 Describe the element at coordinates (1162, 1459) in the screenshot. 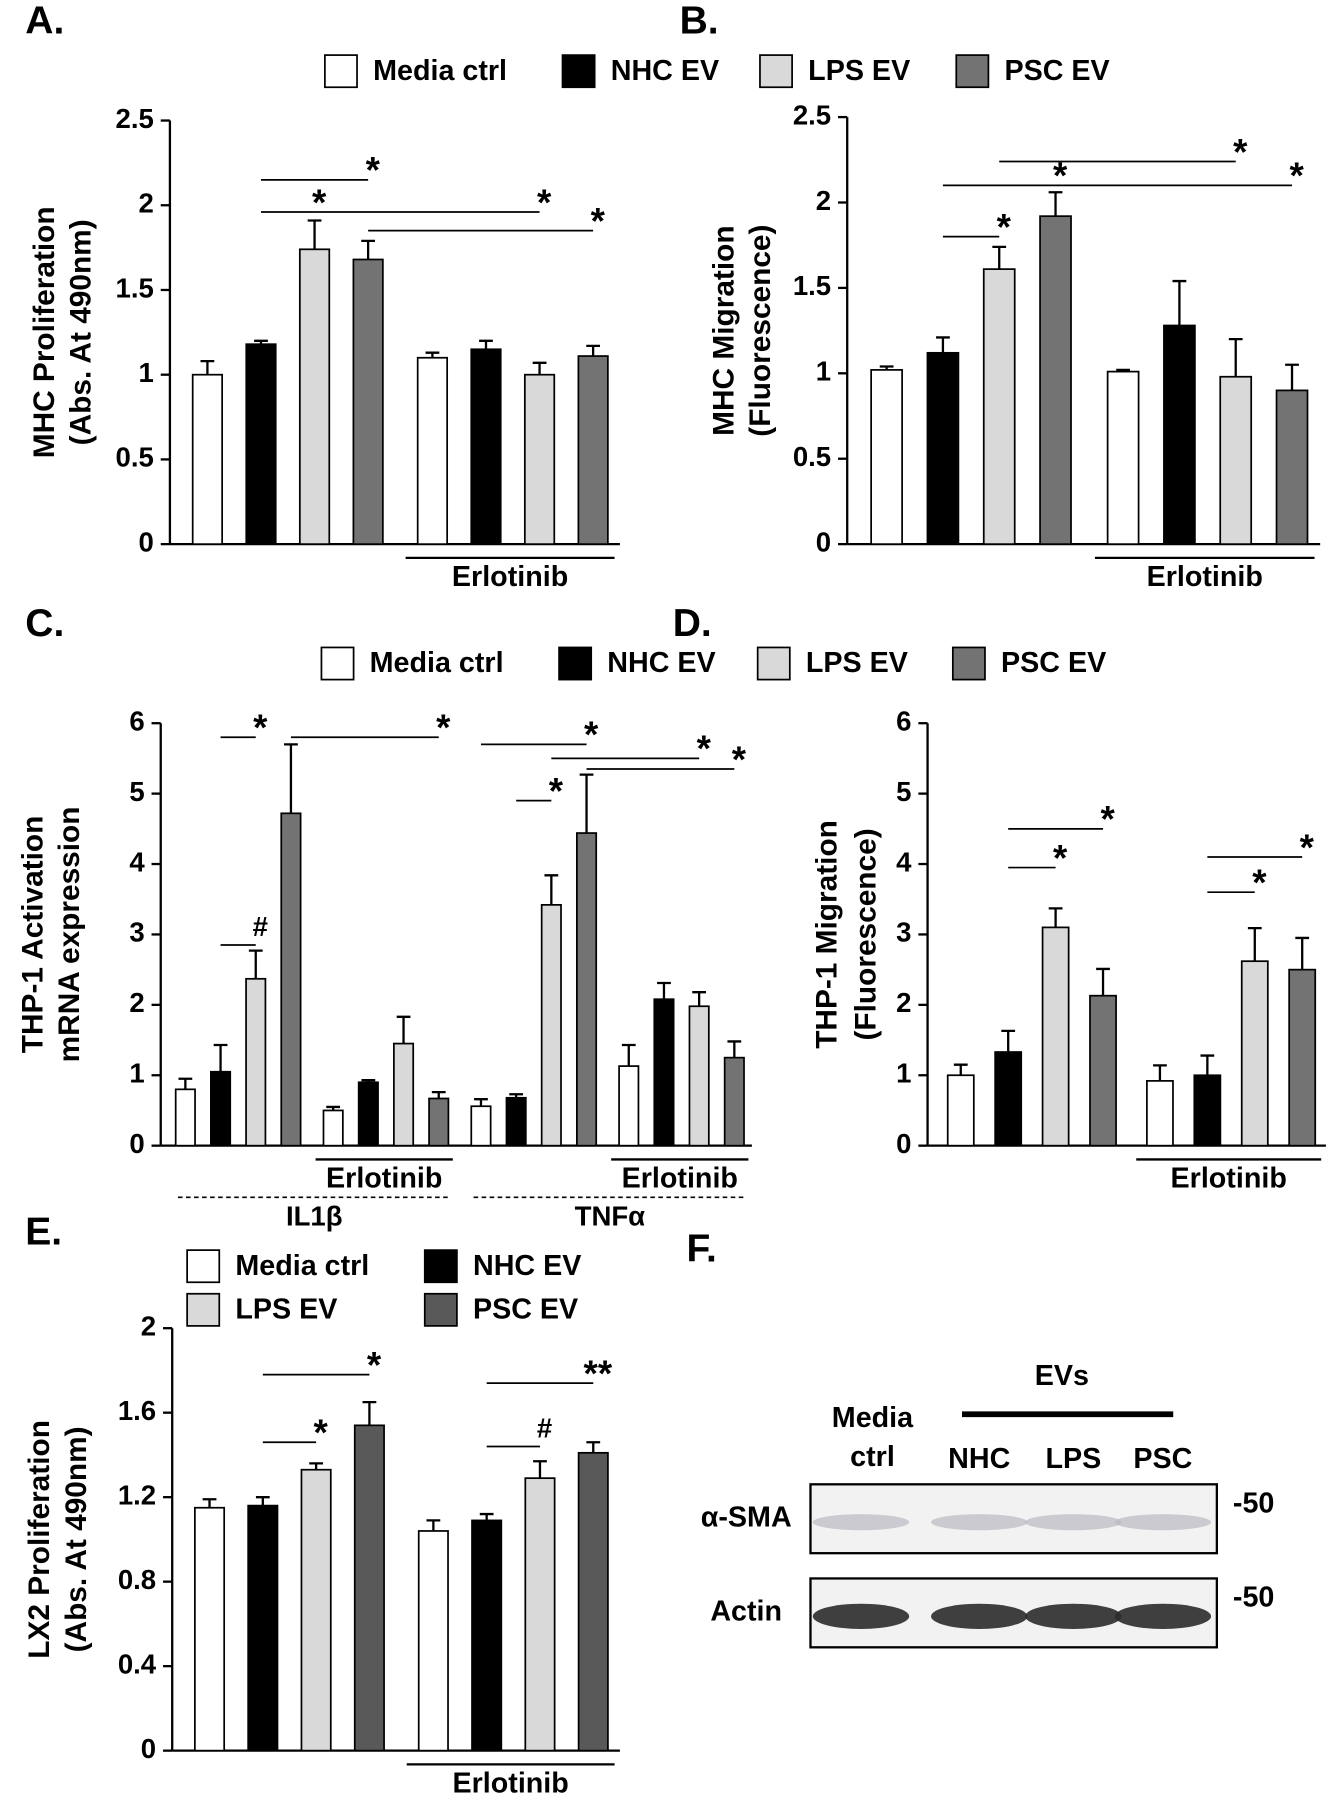

I see `lane-label: PSC` at that location.